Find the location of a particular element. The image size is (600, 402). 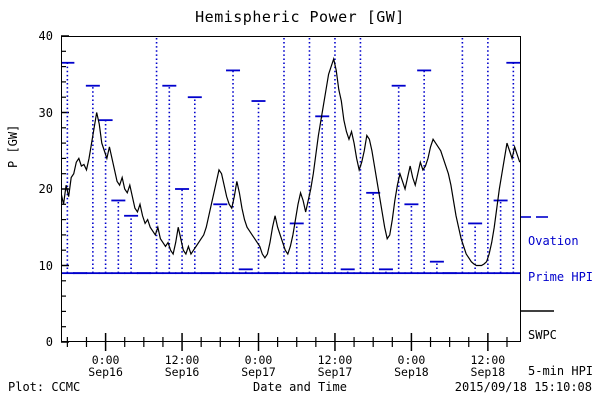

x-tick-marks is located at coordinates (287, 342).